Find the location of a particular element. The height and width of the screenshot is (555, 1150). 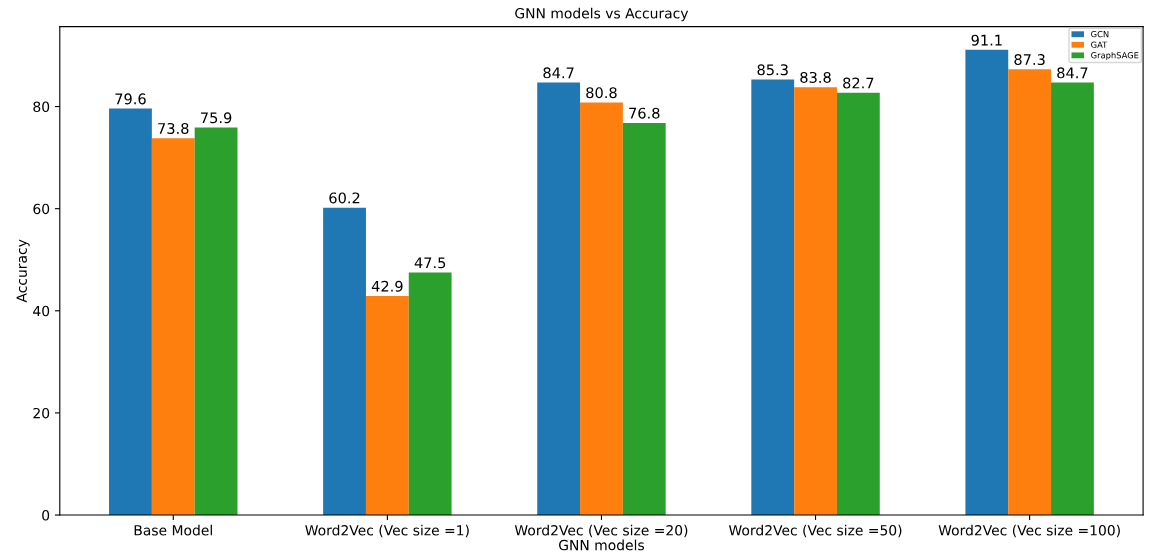

data-label: 85.3 is located at coordinates (772, 70).